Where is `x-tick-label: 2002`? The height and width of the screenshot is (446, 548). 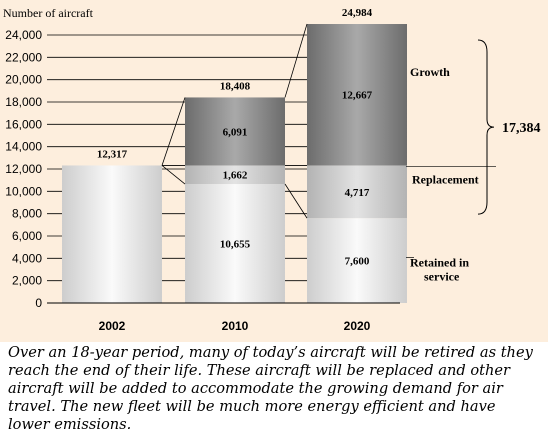
x-tick-label: 2002 is located at coordinates (112, 326).